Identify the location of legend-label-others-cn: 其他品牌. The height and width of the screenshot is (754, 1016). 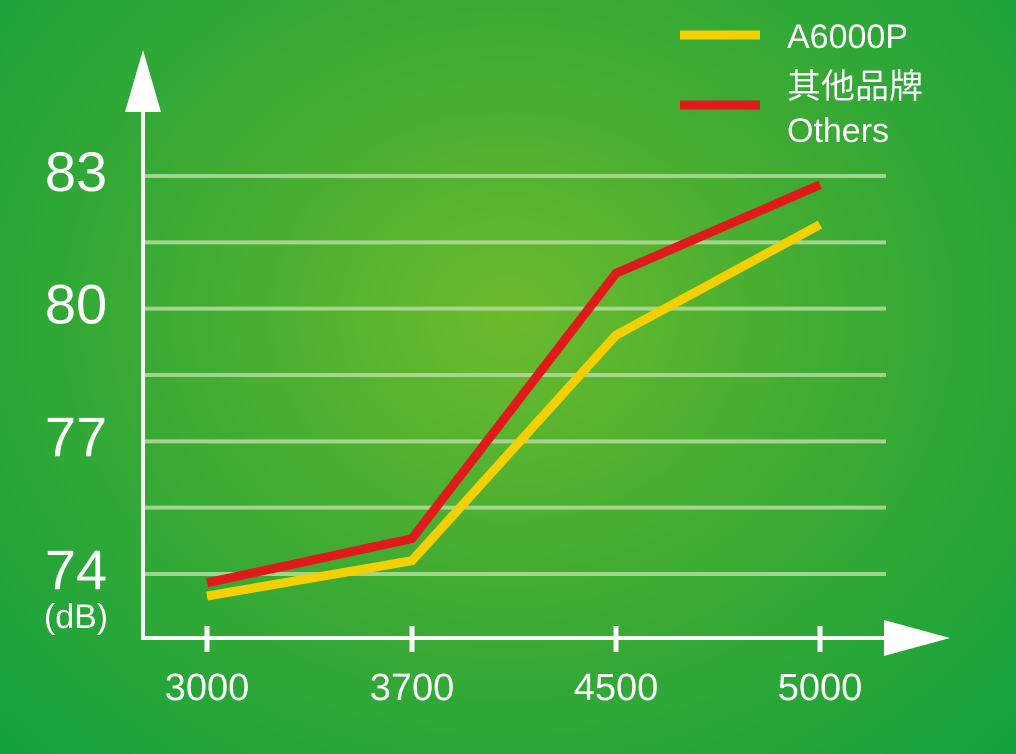
(855, 87).